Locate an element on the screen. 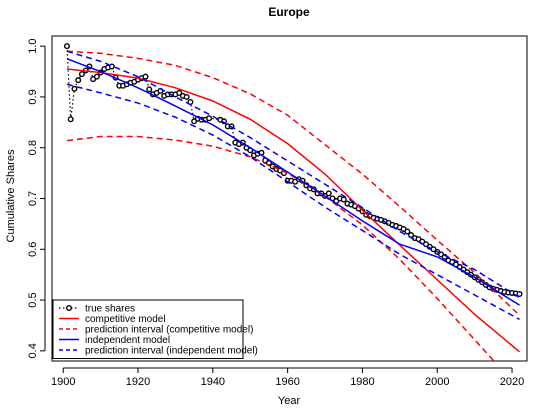 The height and width of the screenshot is (412, 550). y-tick-label: 0.9 is located at coordinates (33, 96).